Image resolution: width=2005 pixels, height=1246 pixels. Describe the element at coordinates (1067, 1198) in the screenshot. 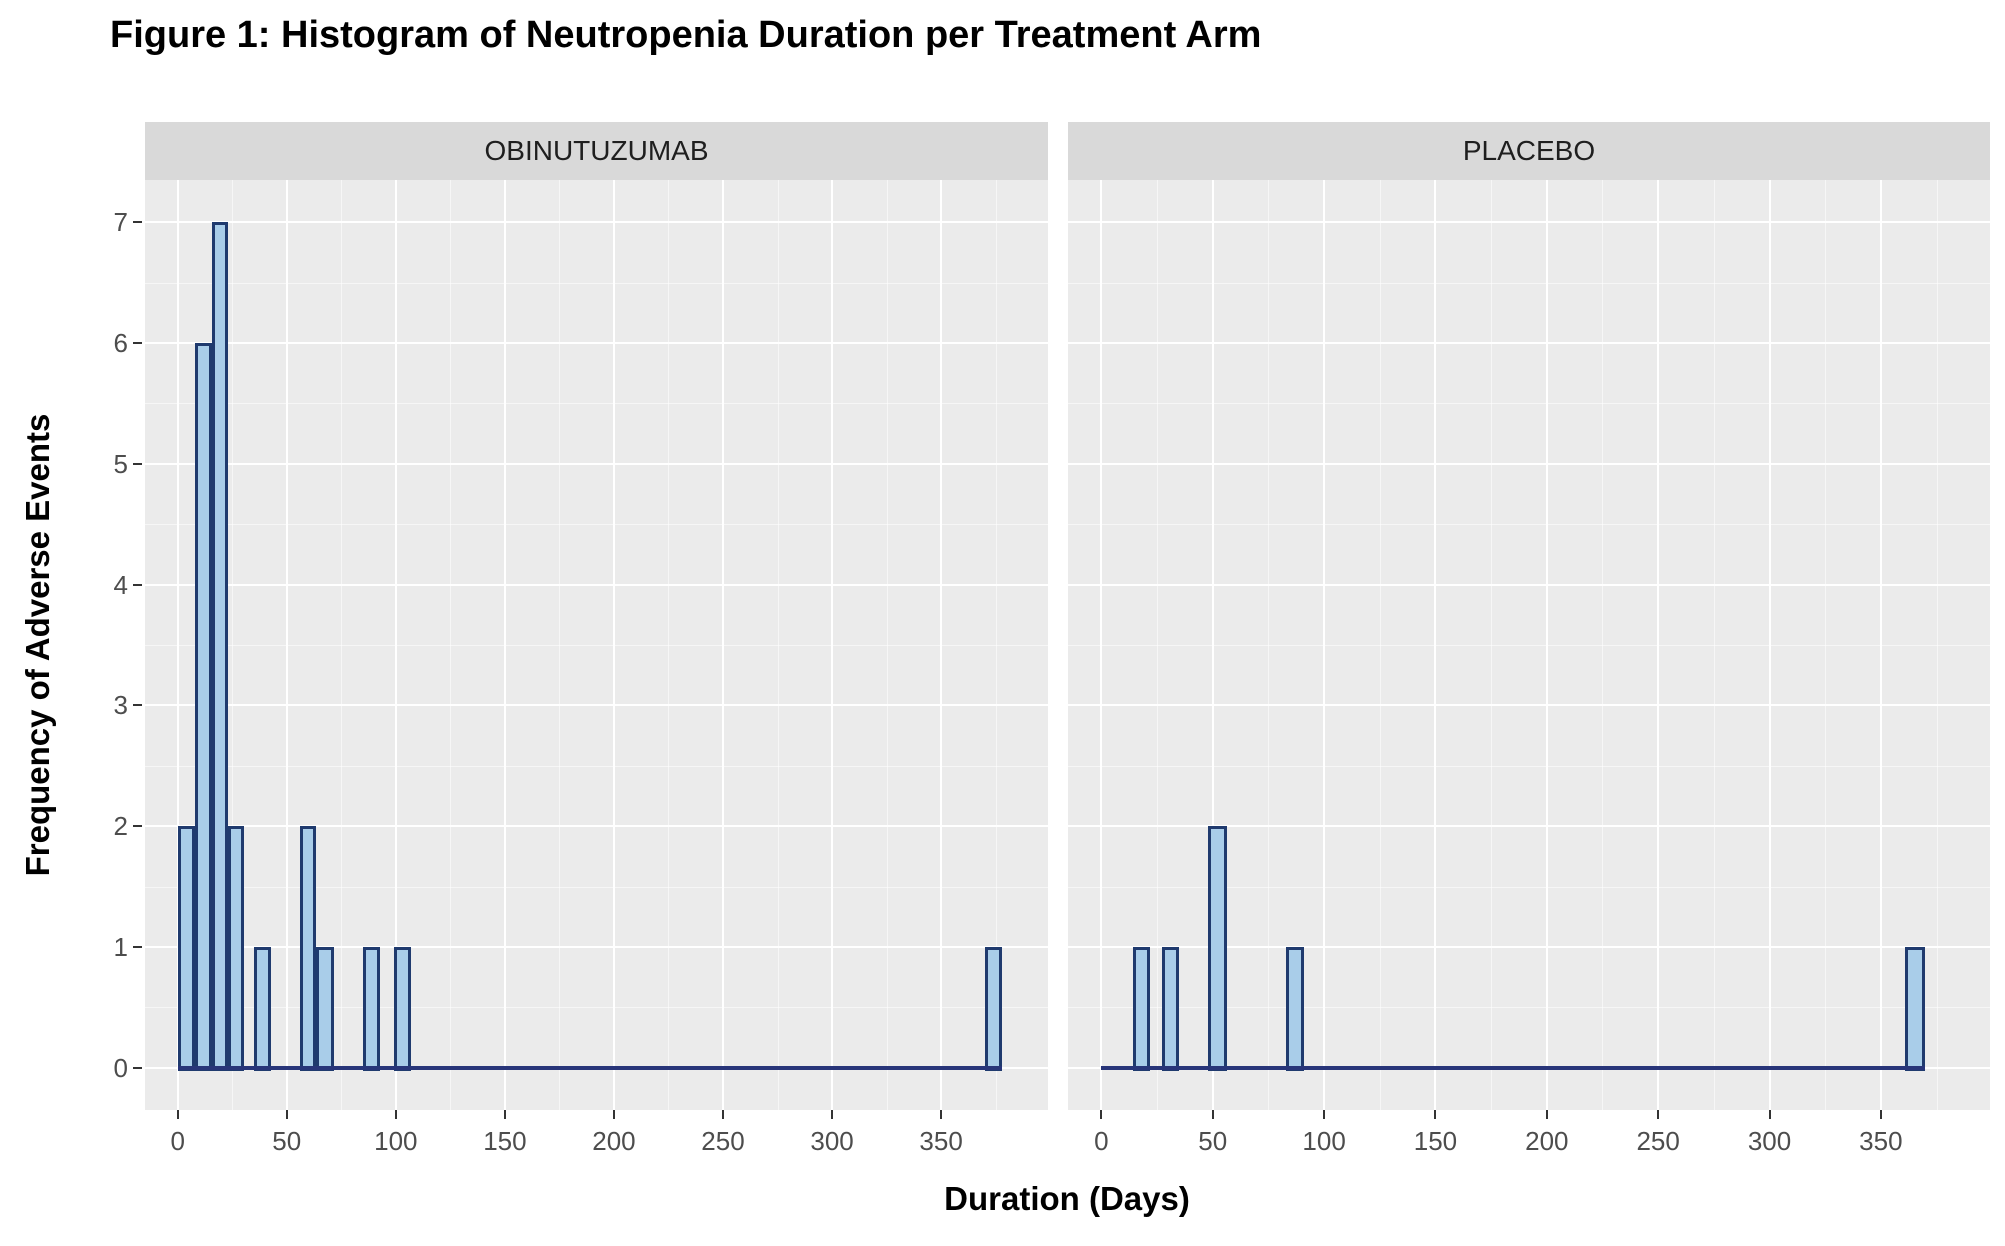

I see `x-axis-title: Duration (Days)` at that location.